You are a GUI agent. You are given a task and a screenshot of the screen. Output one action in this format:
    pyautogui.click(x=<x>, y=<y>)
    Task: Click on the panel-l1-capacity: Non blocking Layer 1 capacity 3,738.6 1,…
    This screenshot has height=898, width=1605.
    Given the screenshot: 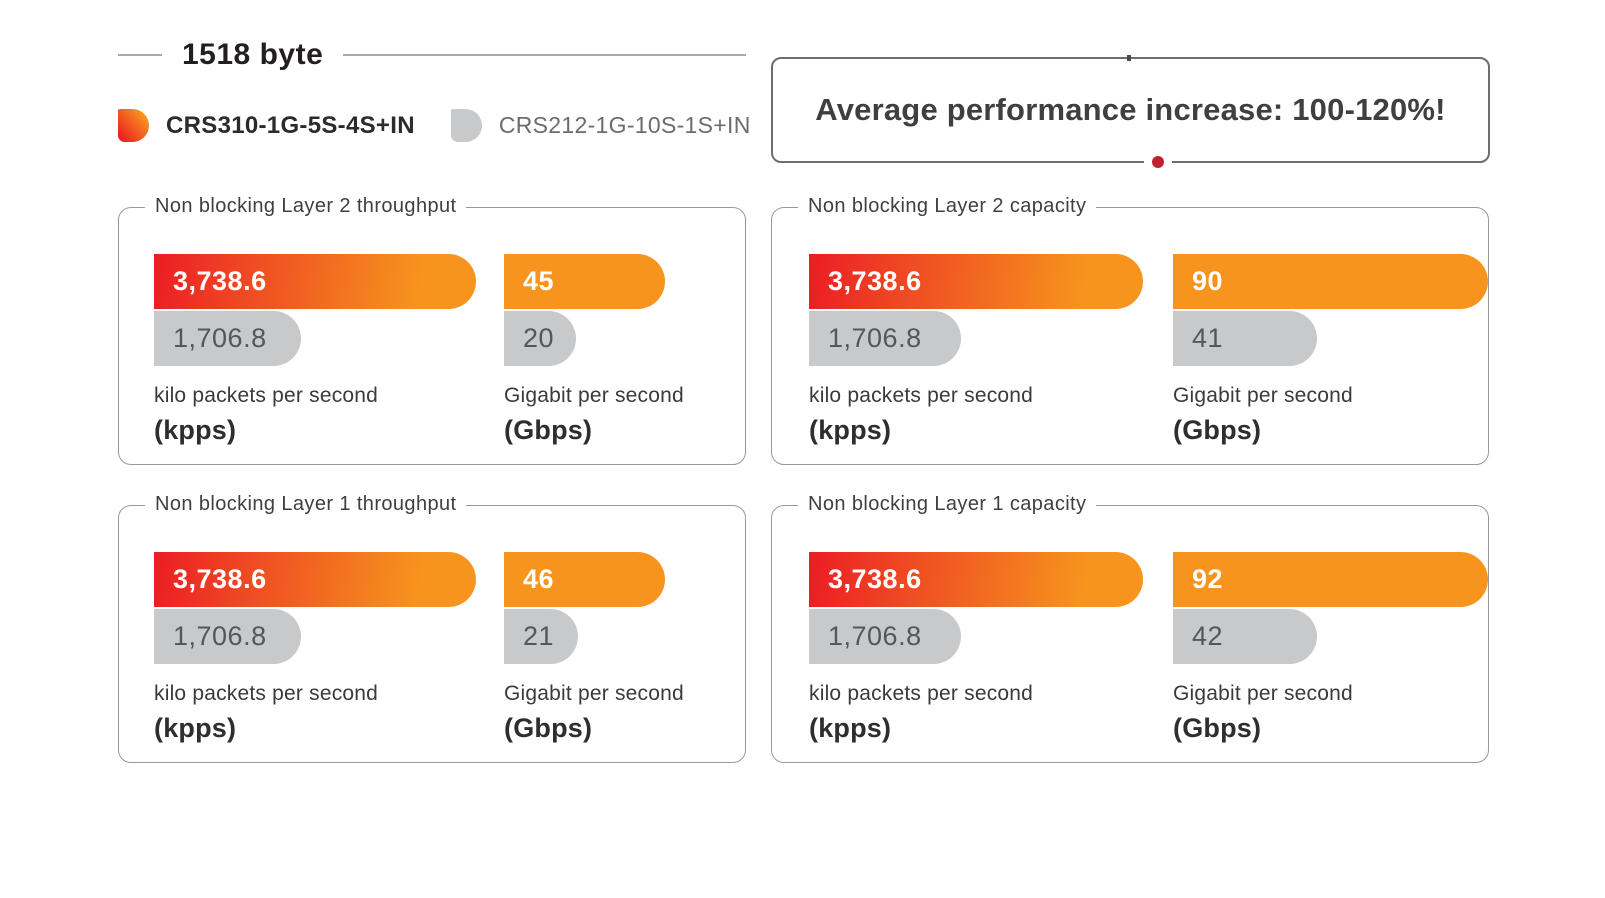 What is the action you would take?
    pyautogui.click(x=1130, y=628)
    